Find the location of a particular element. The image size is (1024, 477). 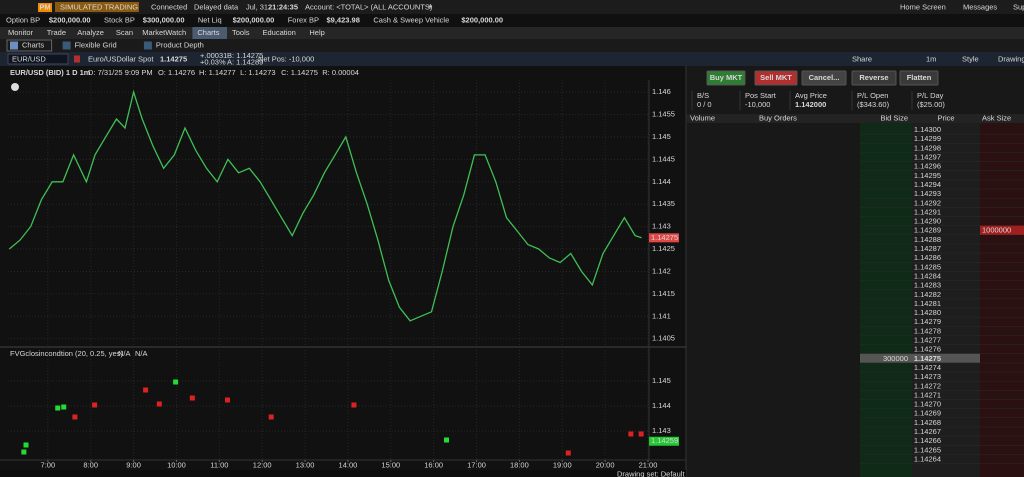

ladder-price: 1.14292 is located at coordinates (927, 202).